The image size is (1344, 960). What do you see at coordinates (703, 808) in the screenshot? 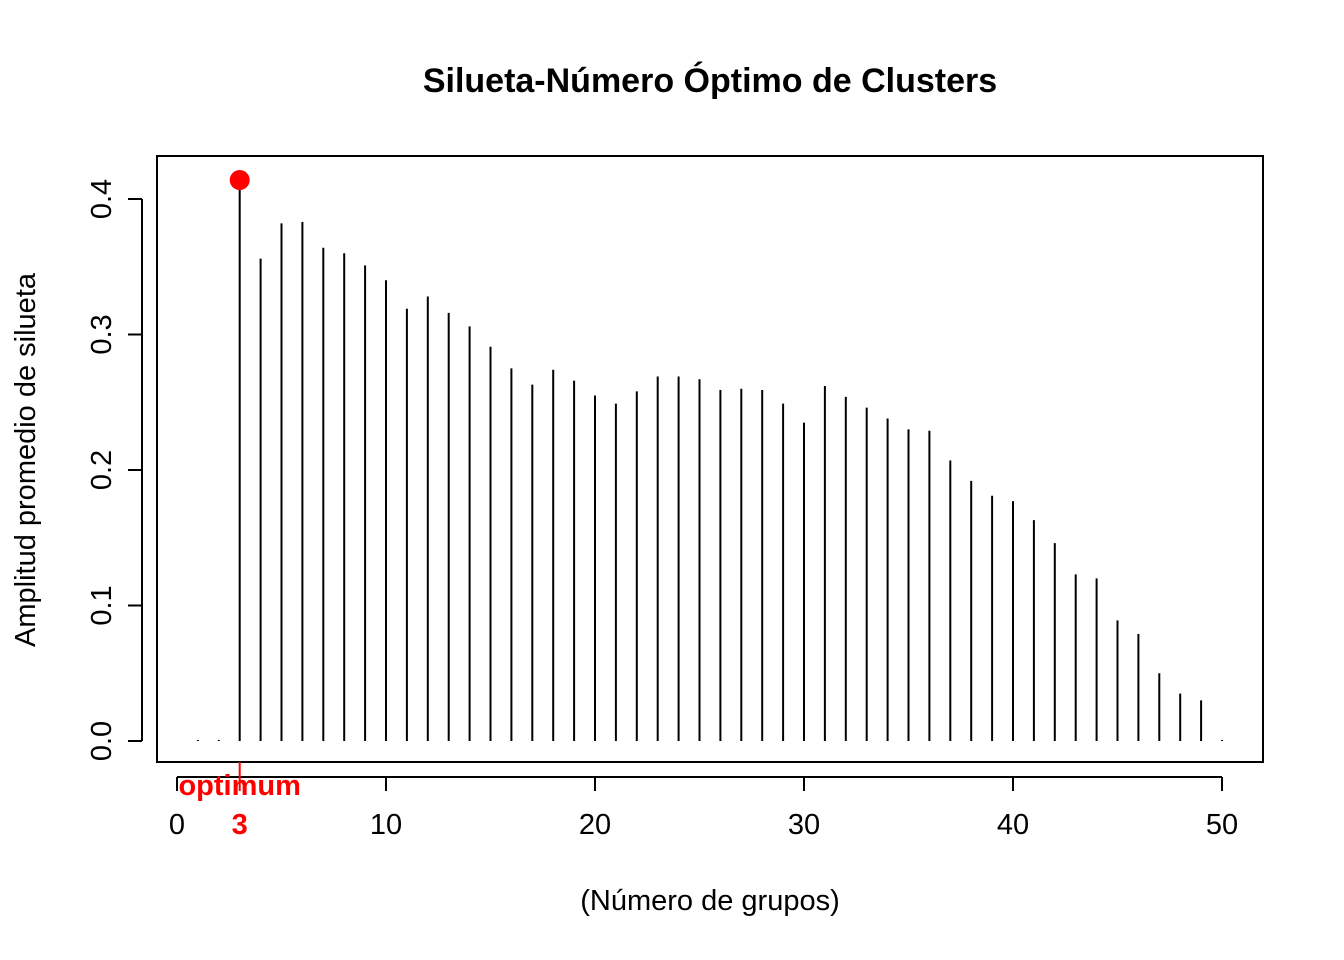
I see `x-axis: 0 10 20 30 40 50` at bounding box center [703, 808].